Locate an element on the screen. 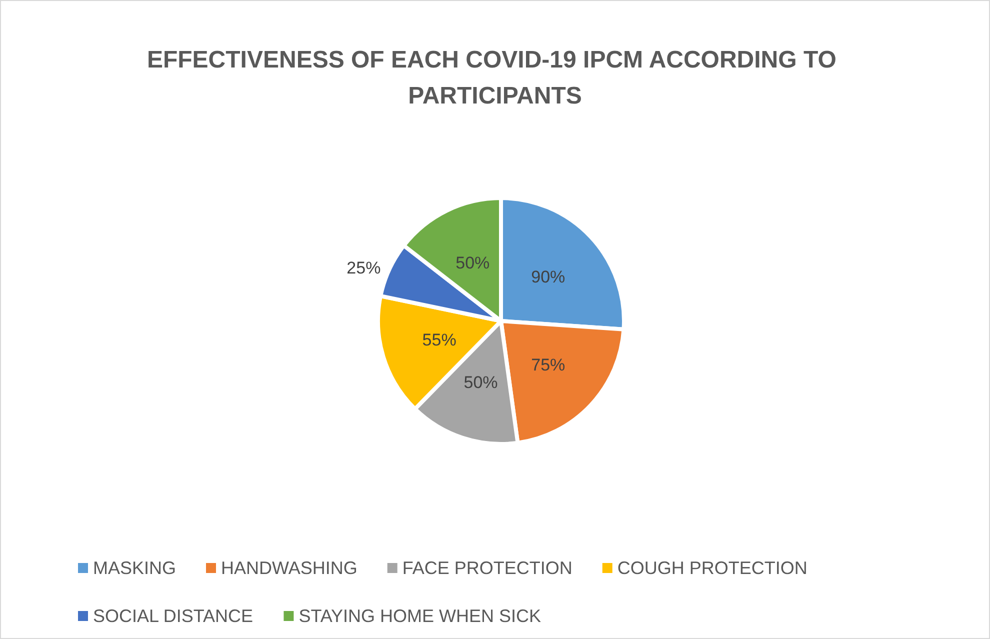  legend-label: MASKING is located at coordinates (134, 568).